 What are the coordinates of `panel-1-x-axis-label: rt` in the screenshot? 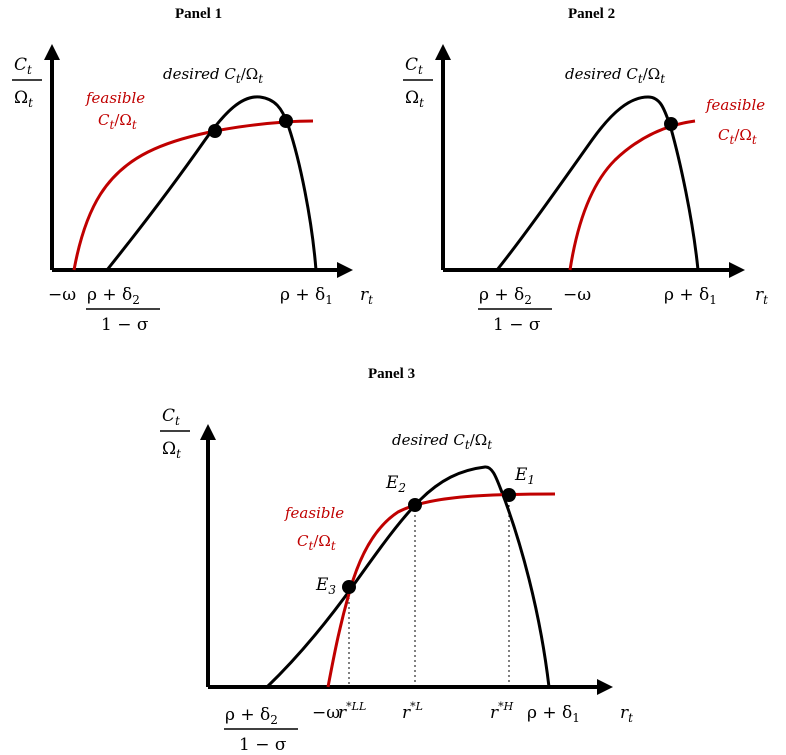 It's located at (366, 296).